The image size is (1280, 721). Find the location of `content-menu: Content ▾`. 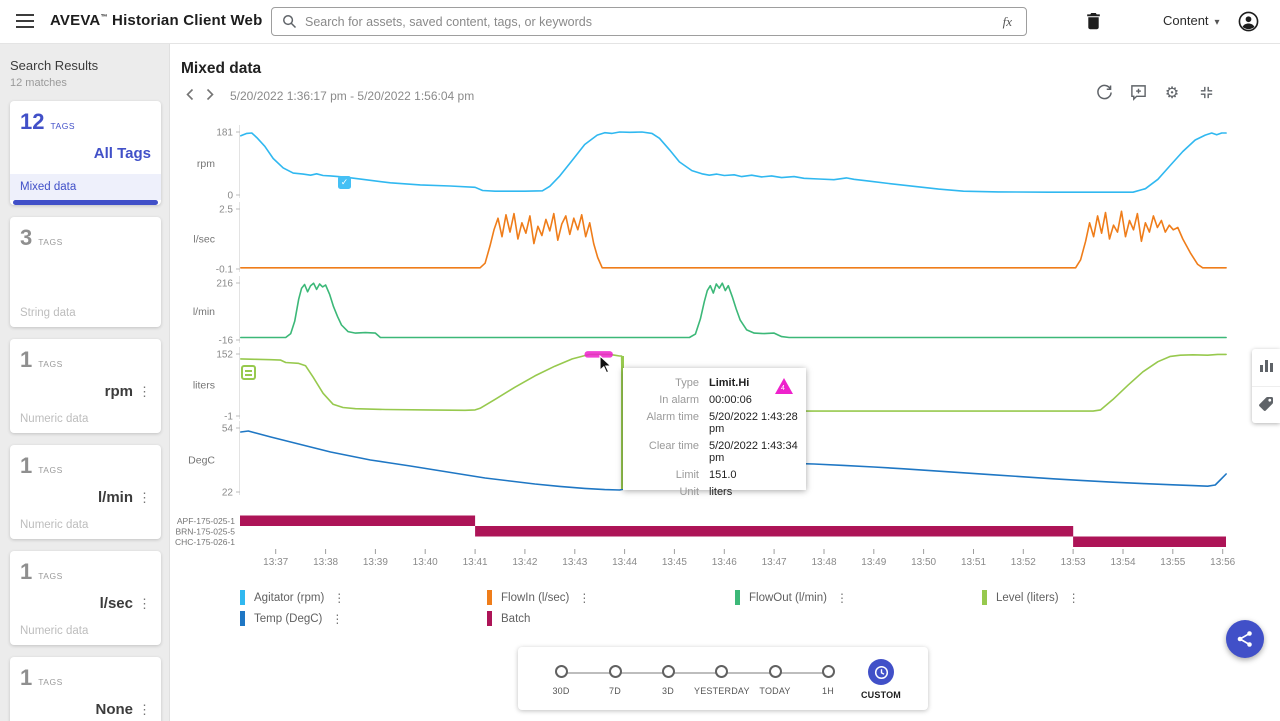

content-menu: Content ▾ is located at coordinates (1191, 20).